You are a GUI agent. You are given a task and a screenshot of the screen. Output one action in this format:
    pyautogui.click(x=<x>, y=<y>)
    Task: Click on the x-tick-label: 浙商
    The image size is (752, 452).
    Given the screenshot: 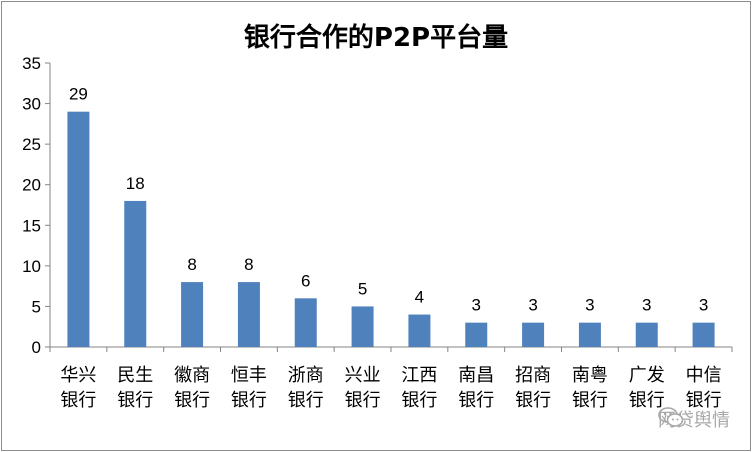 What is the action you would take?
    pyautogui.click(x=306, y=375)
    